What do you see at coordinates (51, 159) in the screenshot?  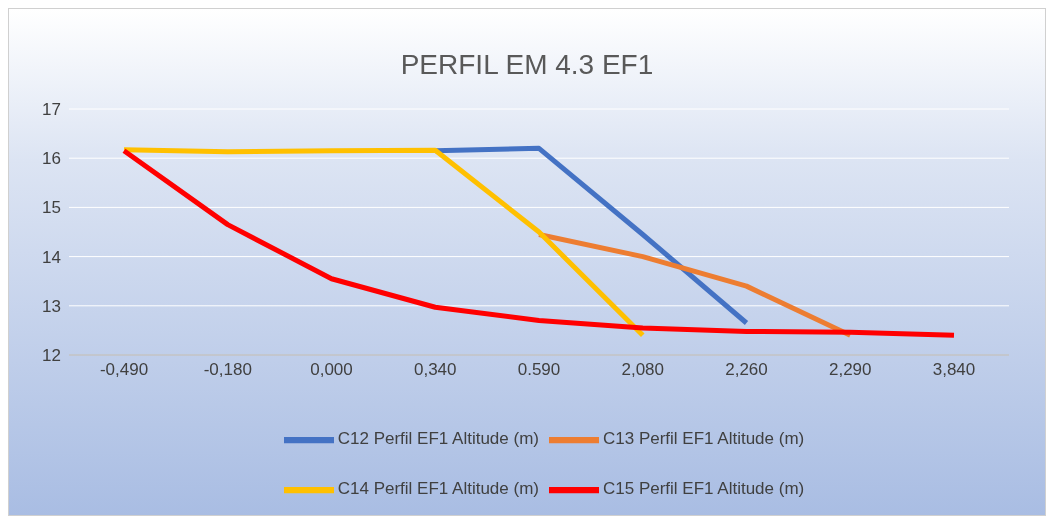 I see `y-tick-label: 16` at bounding box center [51, 159].